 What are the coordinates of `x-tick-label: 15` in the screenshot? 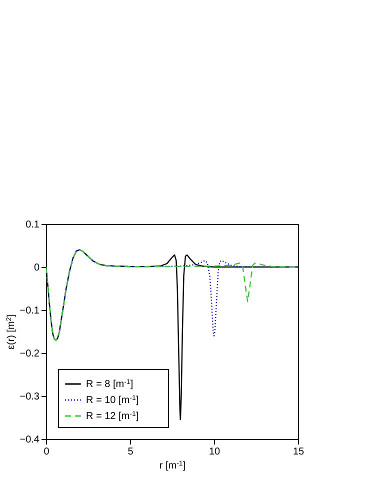 It's located at (298, 452).